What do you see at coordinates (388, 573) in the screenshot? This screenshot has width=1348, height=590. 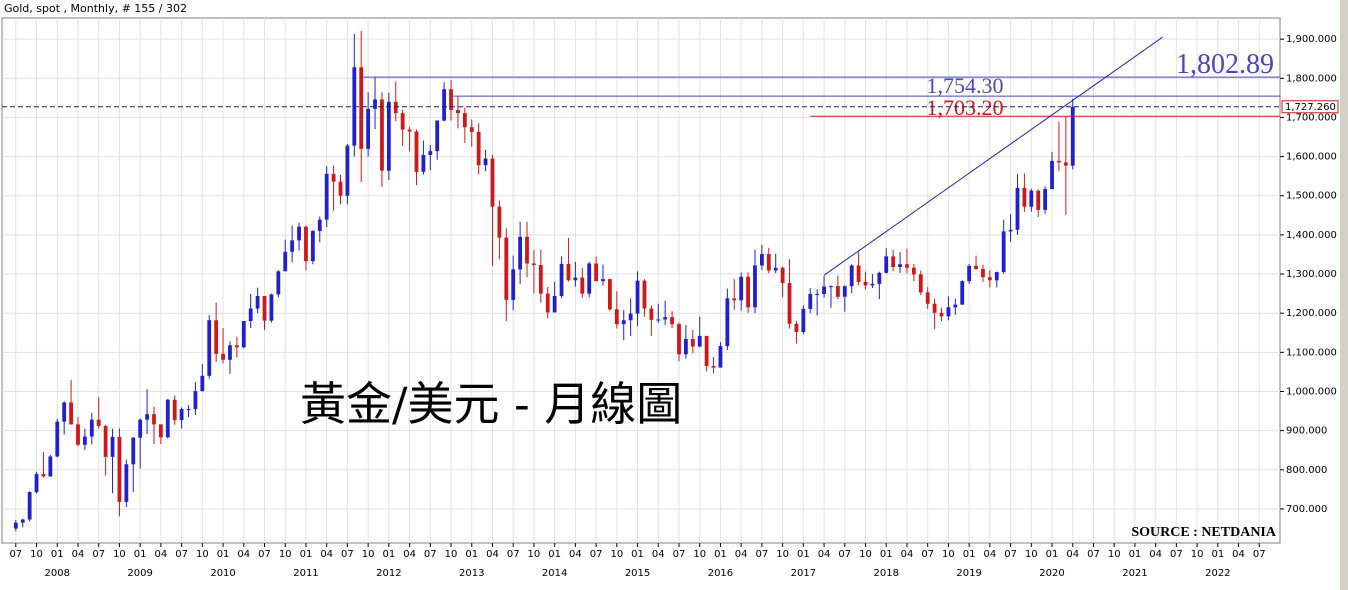 I see `year-label: 2012` at bounding box center [388, 573].